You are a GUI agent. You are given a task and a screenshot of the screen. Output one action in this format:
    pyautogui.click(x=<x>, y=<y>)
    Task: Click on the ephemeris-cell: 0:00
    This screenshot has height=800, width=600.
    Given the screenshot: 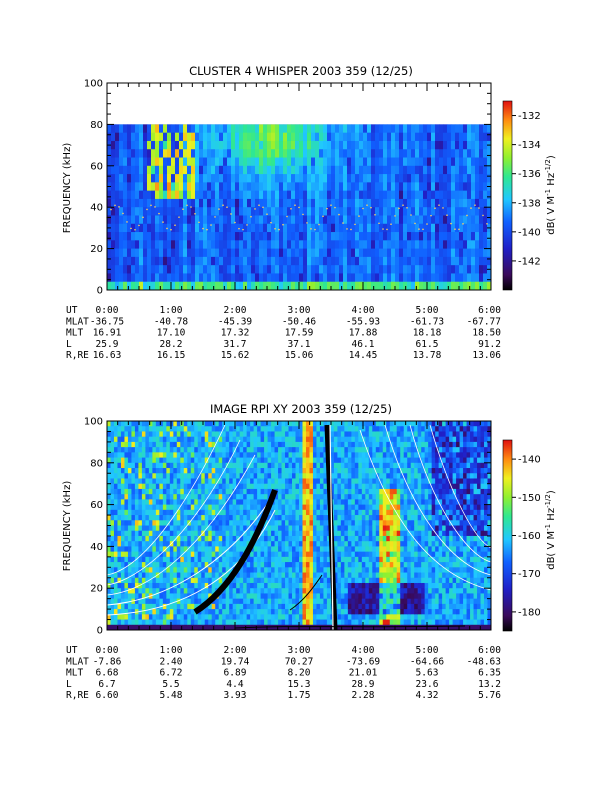 What is the action you would take?
    pyautogui.click(x=107, y=310)
    